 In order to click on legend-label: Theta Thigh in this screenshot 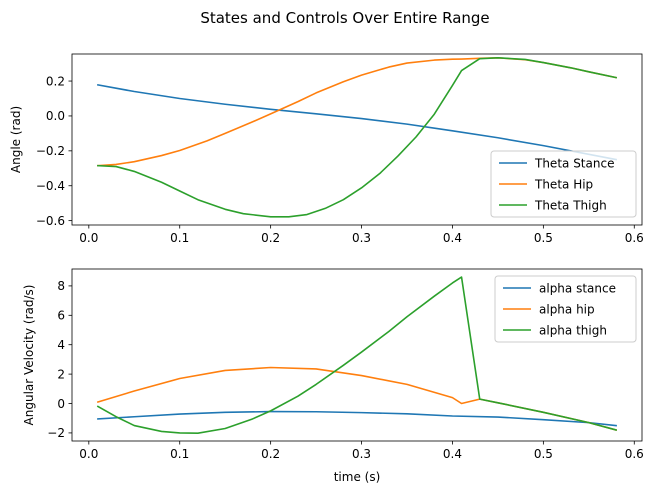, I will do `click(570, 205)`.